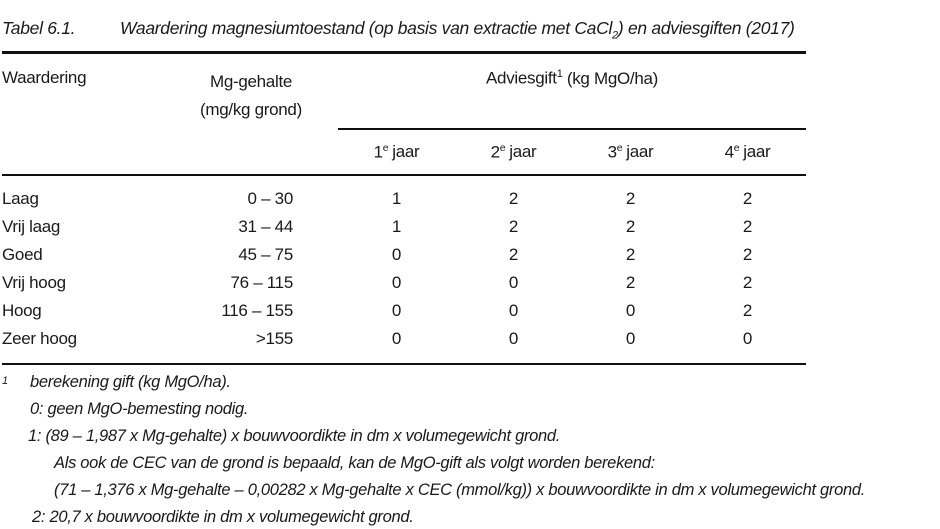  I want to click on cell-waardering: Vrij hoog, so click(34, 282).